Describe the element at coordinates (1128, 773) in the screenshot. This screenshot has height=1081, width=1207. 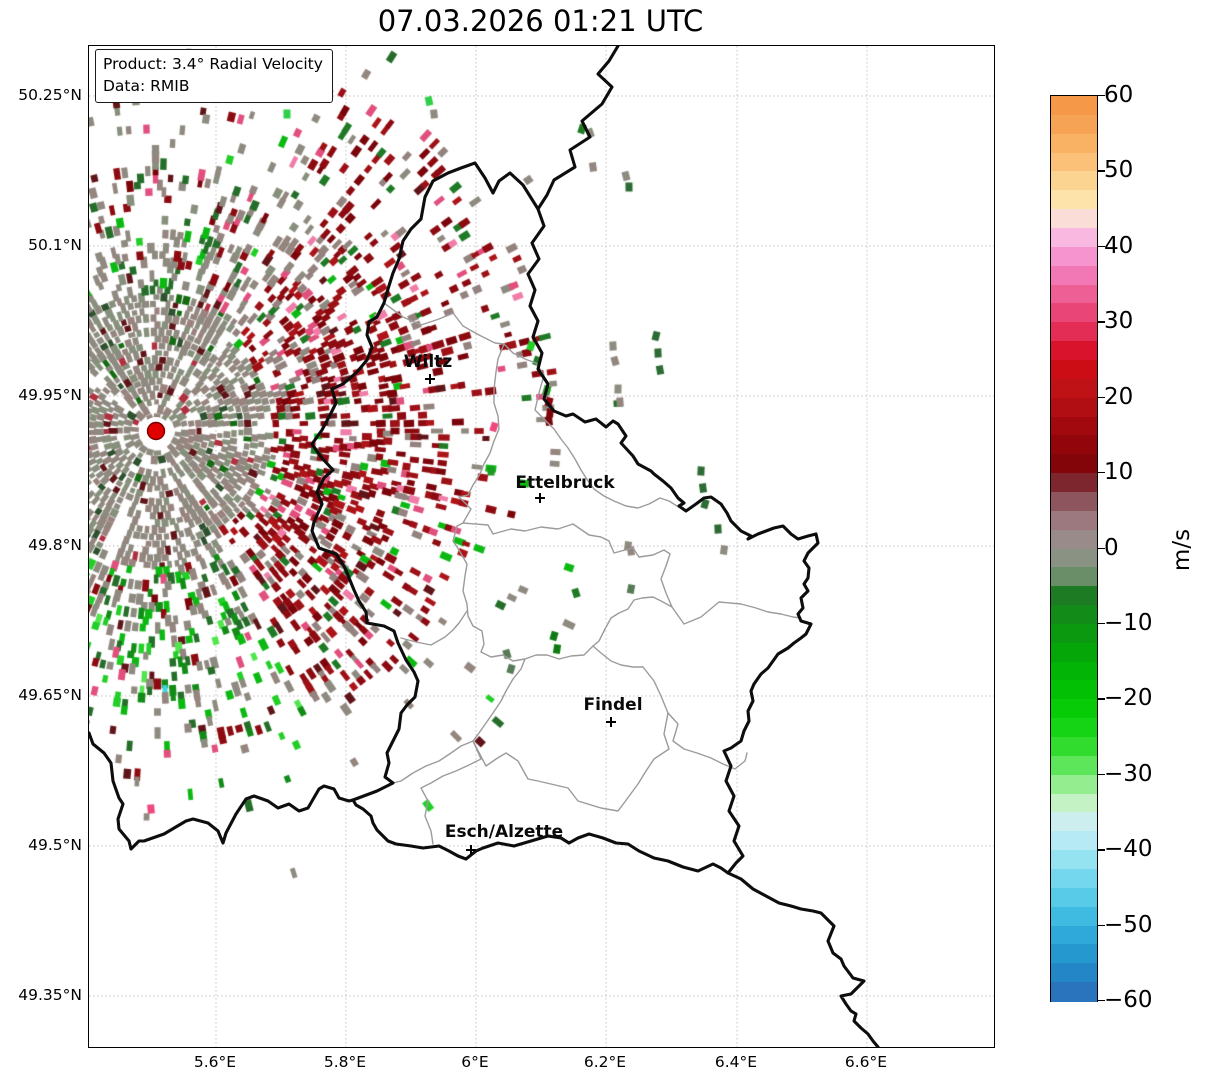
I see `colorbar-tick-label: −30` at that location.